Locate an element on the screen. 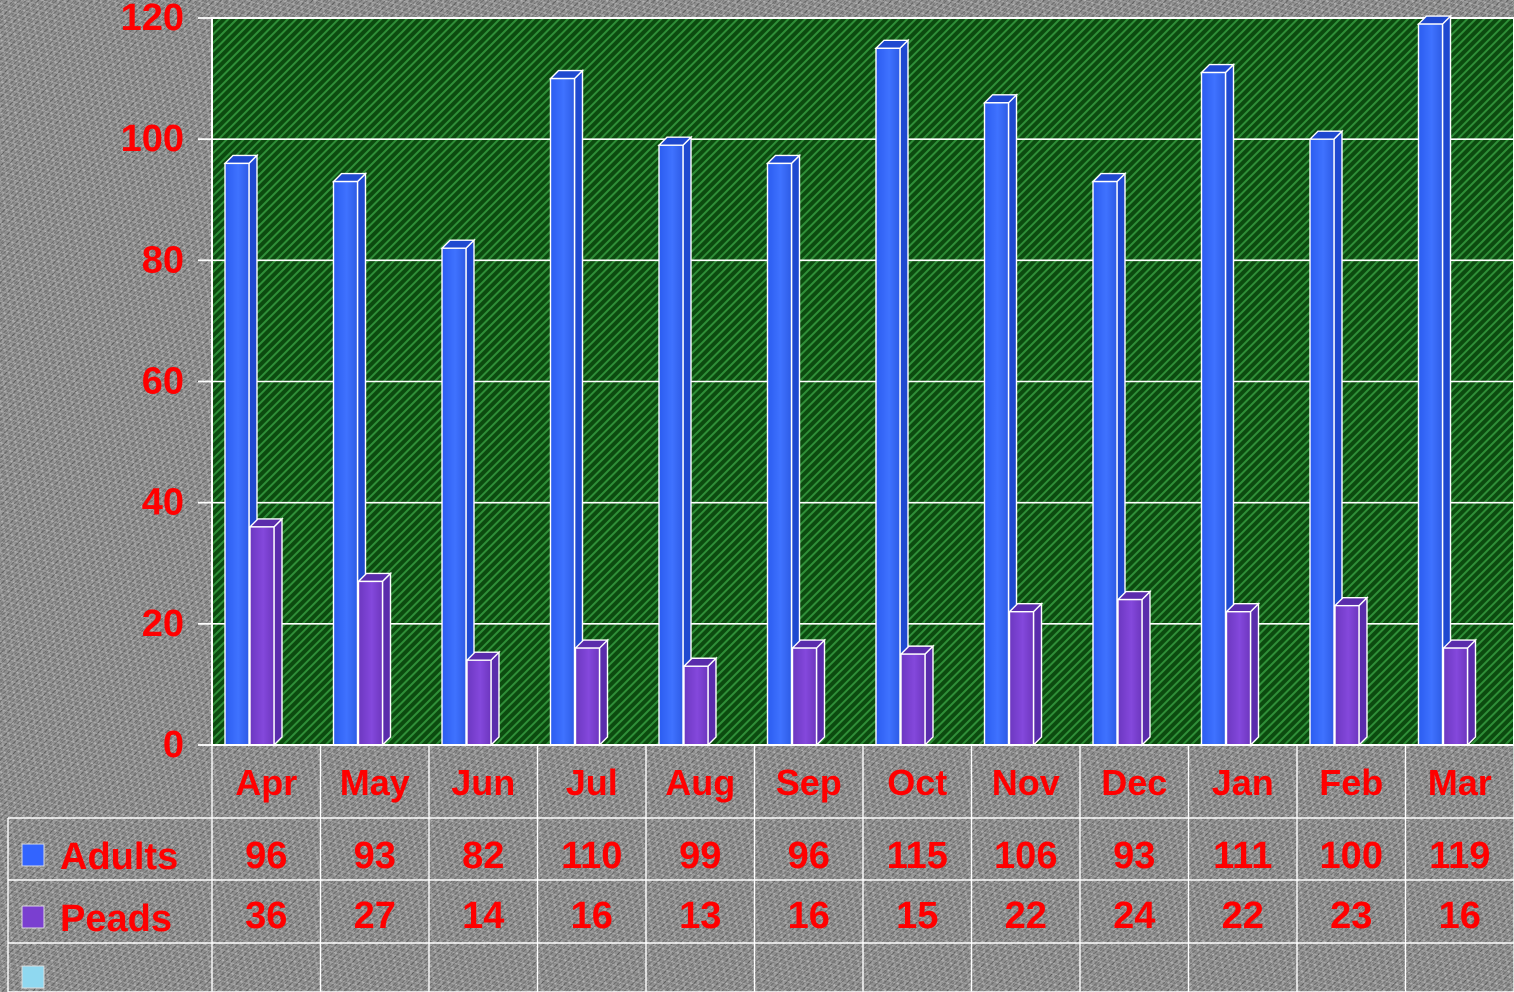 The height and width of the screenshot is (992, 1514). bar-peads-apr-side is located at coordinates (278, 632).